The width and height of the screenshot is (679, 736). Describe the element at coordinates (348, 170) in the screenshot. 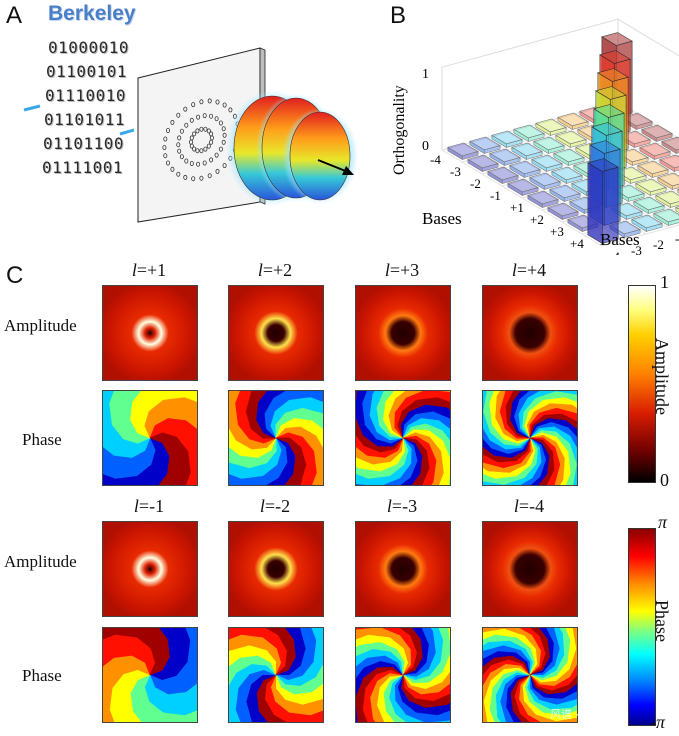

I see `arrow-head-icon` at that location.